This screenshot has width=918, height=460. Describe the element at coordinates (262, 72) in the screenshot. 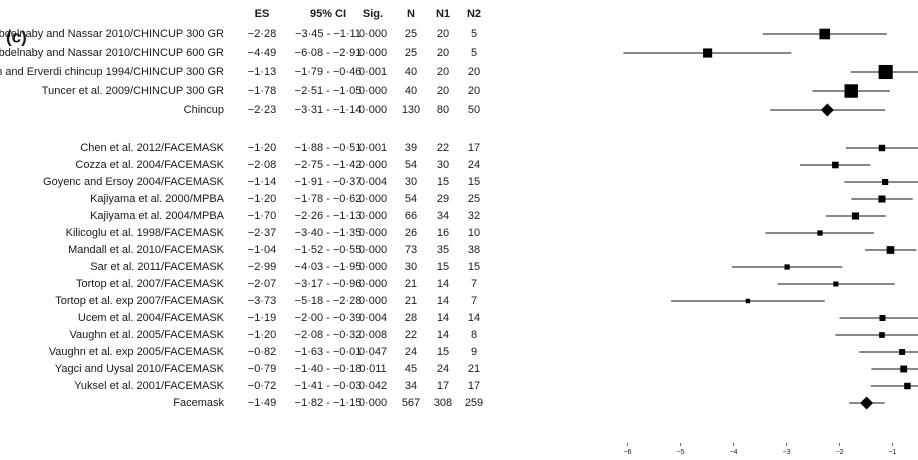

I see `es-label: −1·13` at that location.